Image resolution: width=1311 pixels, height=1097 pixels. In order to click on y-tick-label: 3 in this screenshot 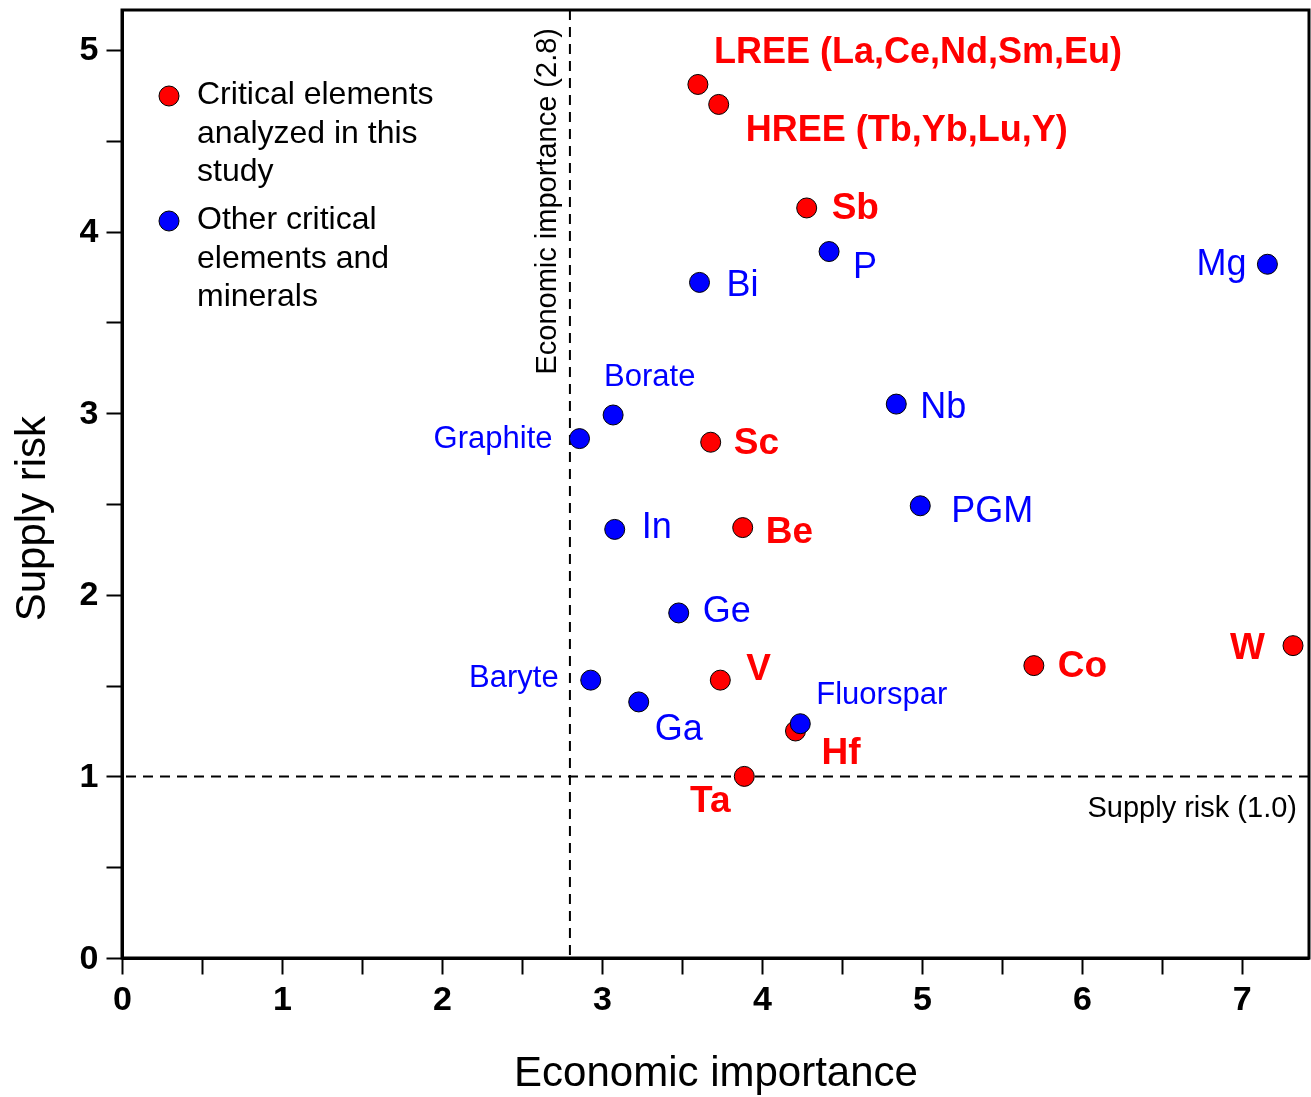, I will do `click(89, 411)`.